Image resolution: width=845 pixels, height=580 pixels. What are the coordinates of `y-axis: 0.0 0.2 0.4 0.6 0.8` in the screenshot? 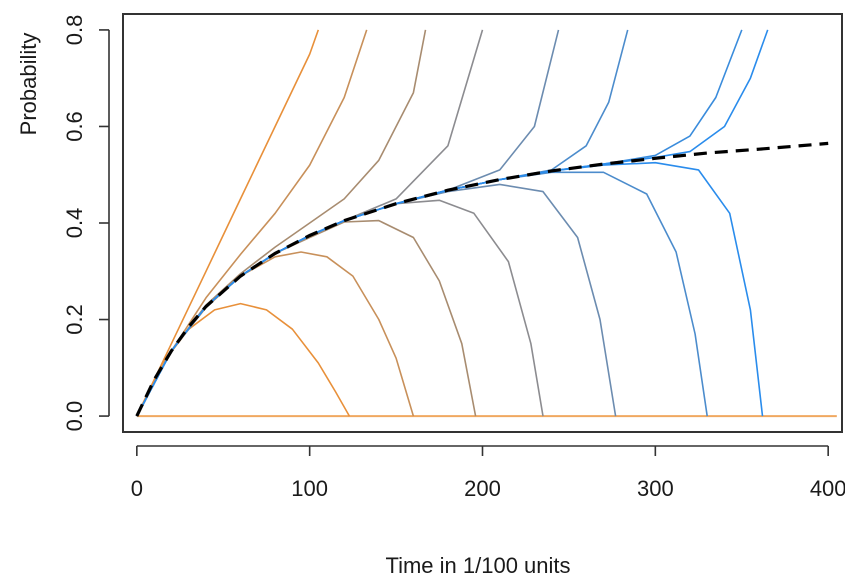 It's located at (86, 223).